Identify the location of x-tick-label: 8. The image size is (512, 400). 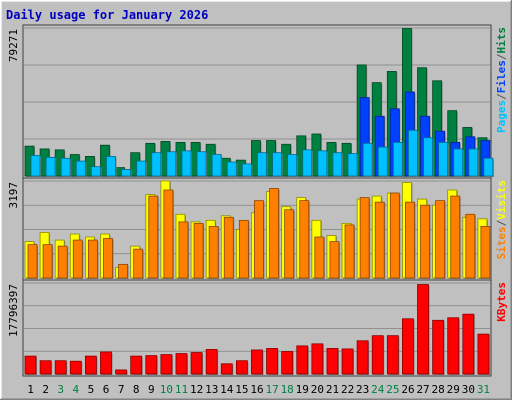
(136, 389).